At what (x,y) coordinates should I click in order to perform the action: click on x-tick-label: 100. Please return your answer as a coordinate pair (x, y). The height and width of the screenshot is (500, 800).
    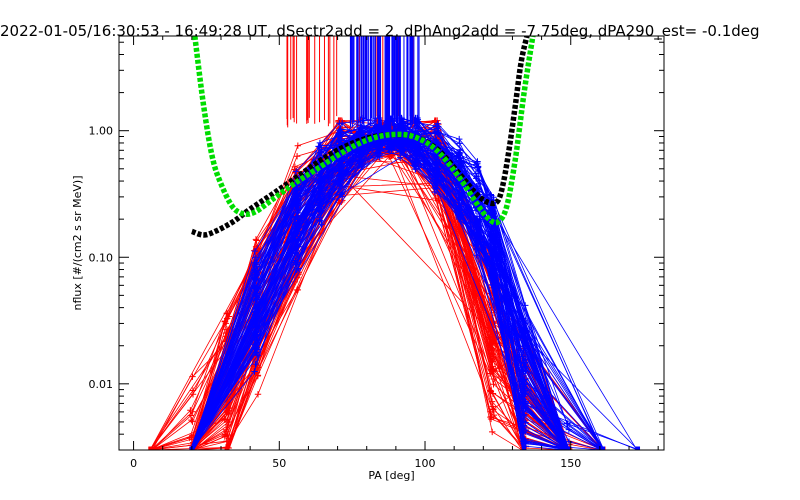
    Looking at the image, I should click on (425, 463).